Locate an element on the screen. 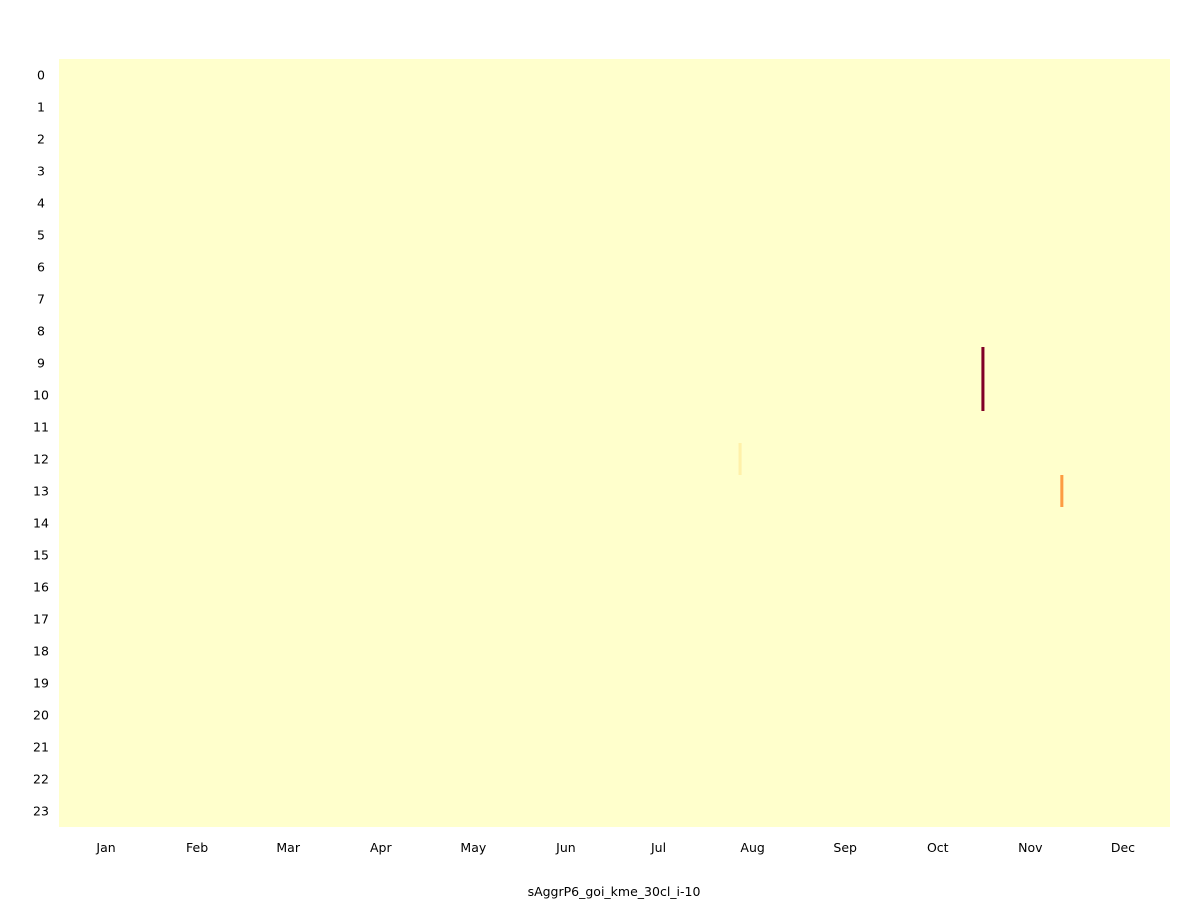 This screenshot has width=1200, height=900. y-tick-label: 14 is located at coordinates (41, 523).